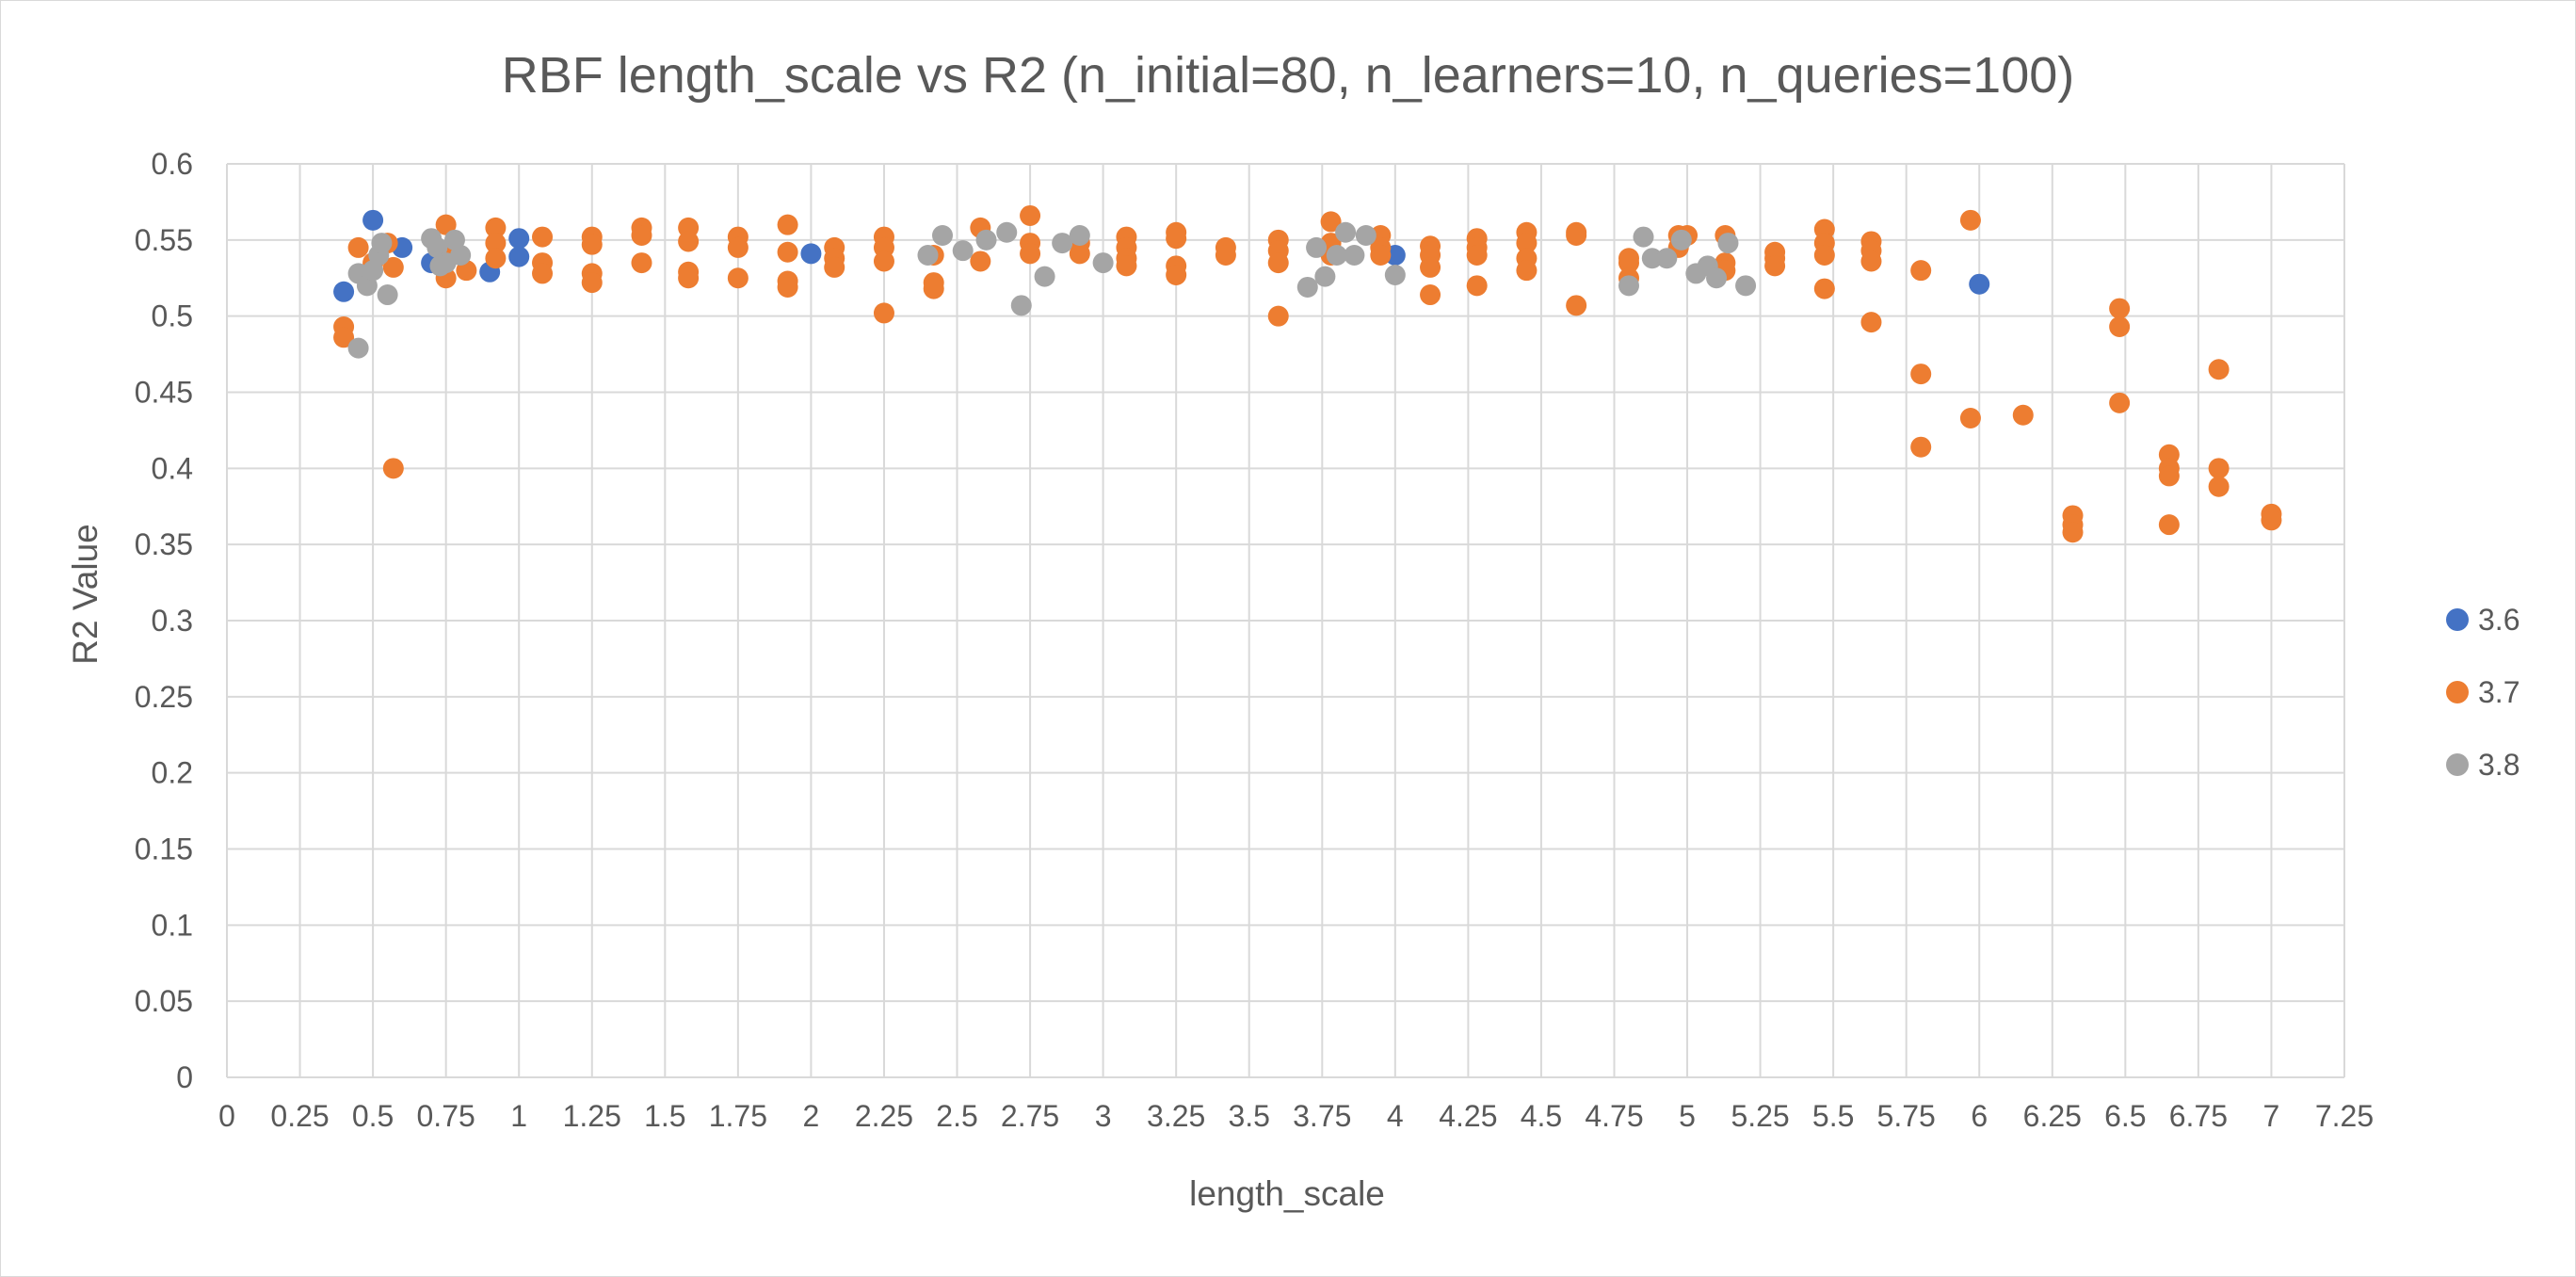 This screenshot has width=2576, height=1277. I want to click on x-tick-label: 0.25, so click(299, 1116).